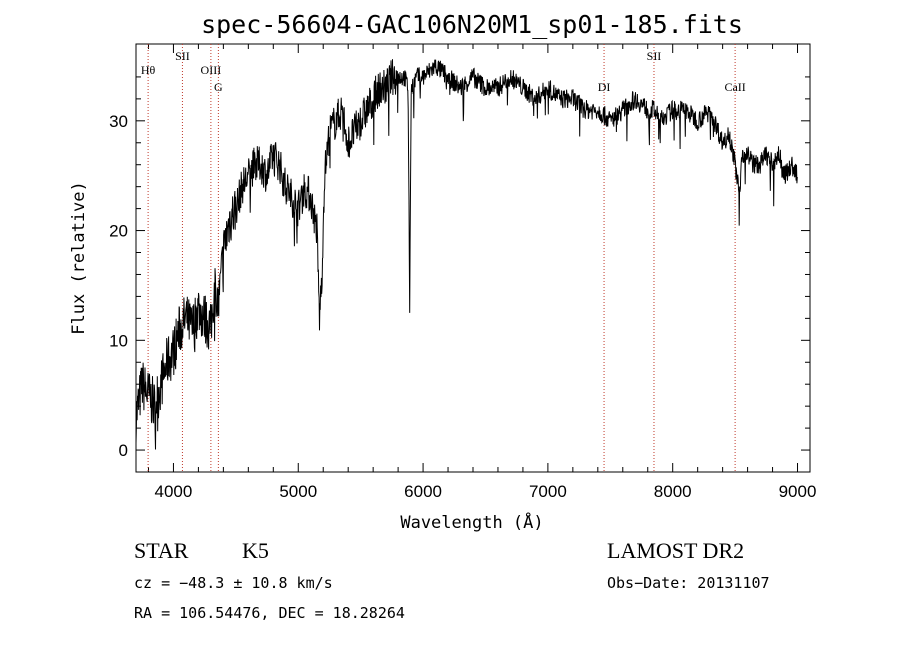 Image resolution: width=900 pixels, height=649 pixels. I want to click on x-tick-label: 7000, so click(548, 491).